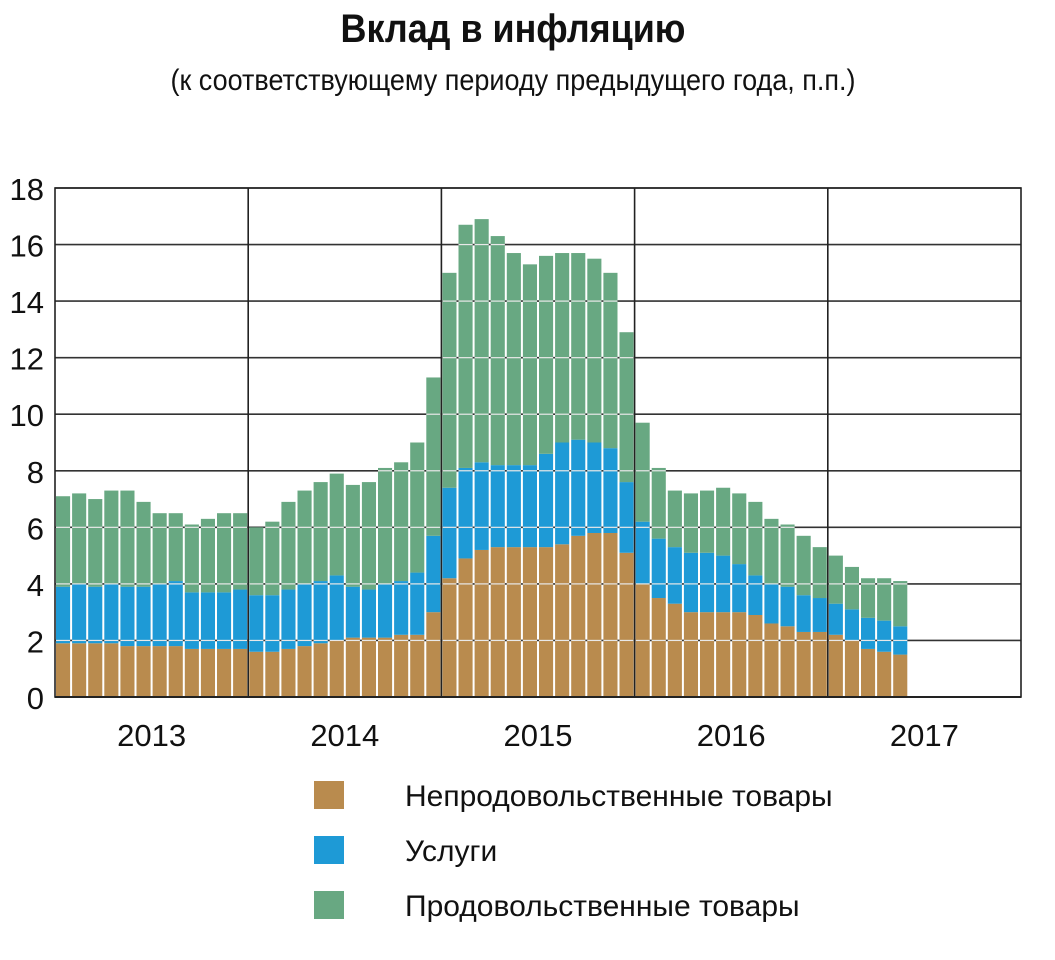 The width and height of the screenshot is (1055, 960). What do you see at coordinates (602, 906) in the screenshot?
I see `legend-label: Продовольственные товары` at bounding box center [602, 906].